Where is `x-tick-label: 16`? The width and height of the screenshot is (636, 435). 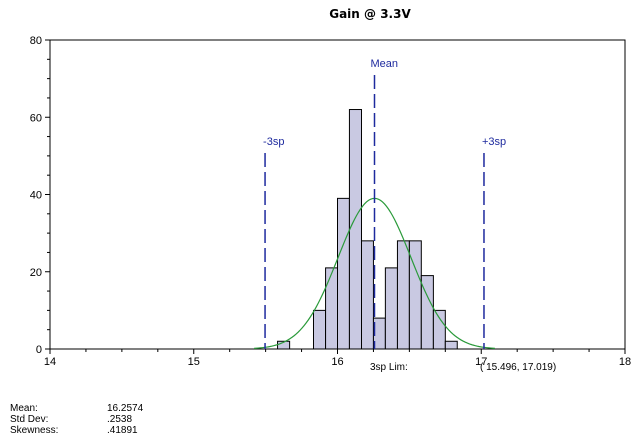 x-tick-label: 16 is located at coordinates (337, 362).